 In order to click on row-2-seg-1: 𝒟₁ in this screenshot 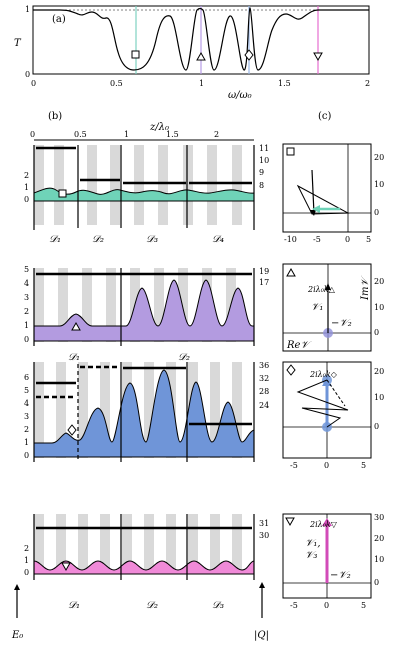, I will do `click(74, 357)`.